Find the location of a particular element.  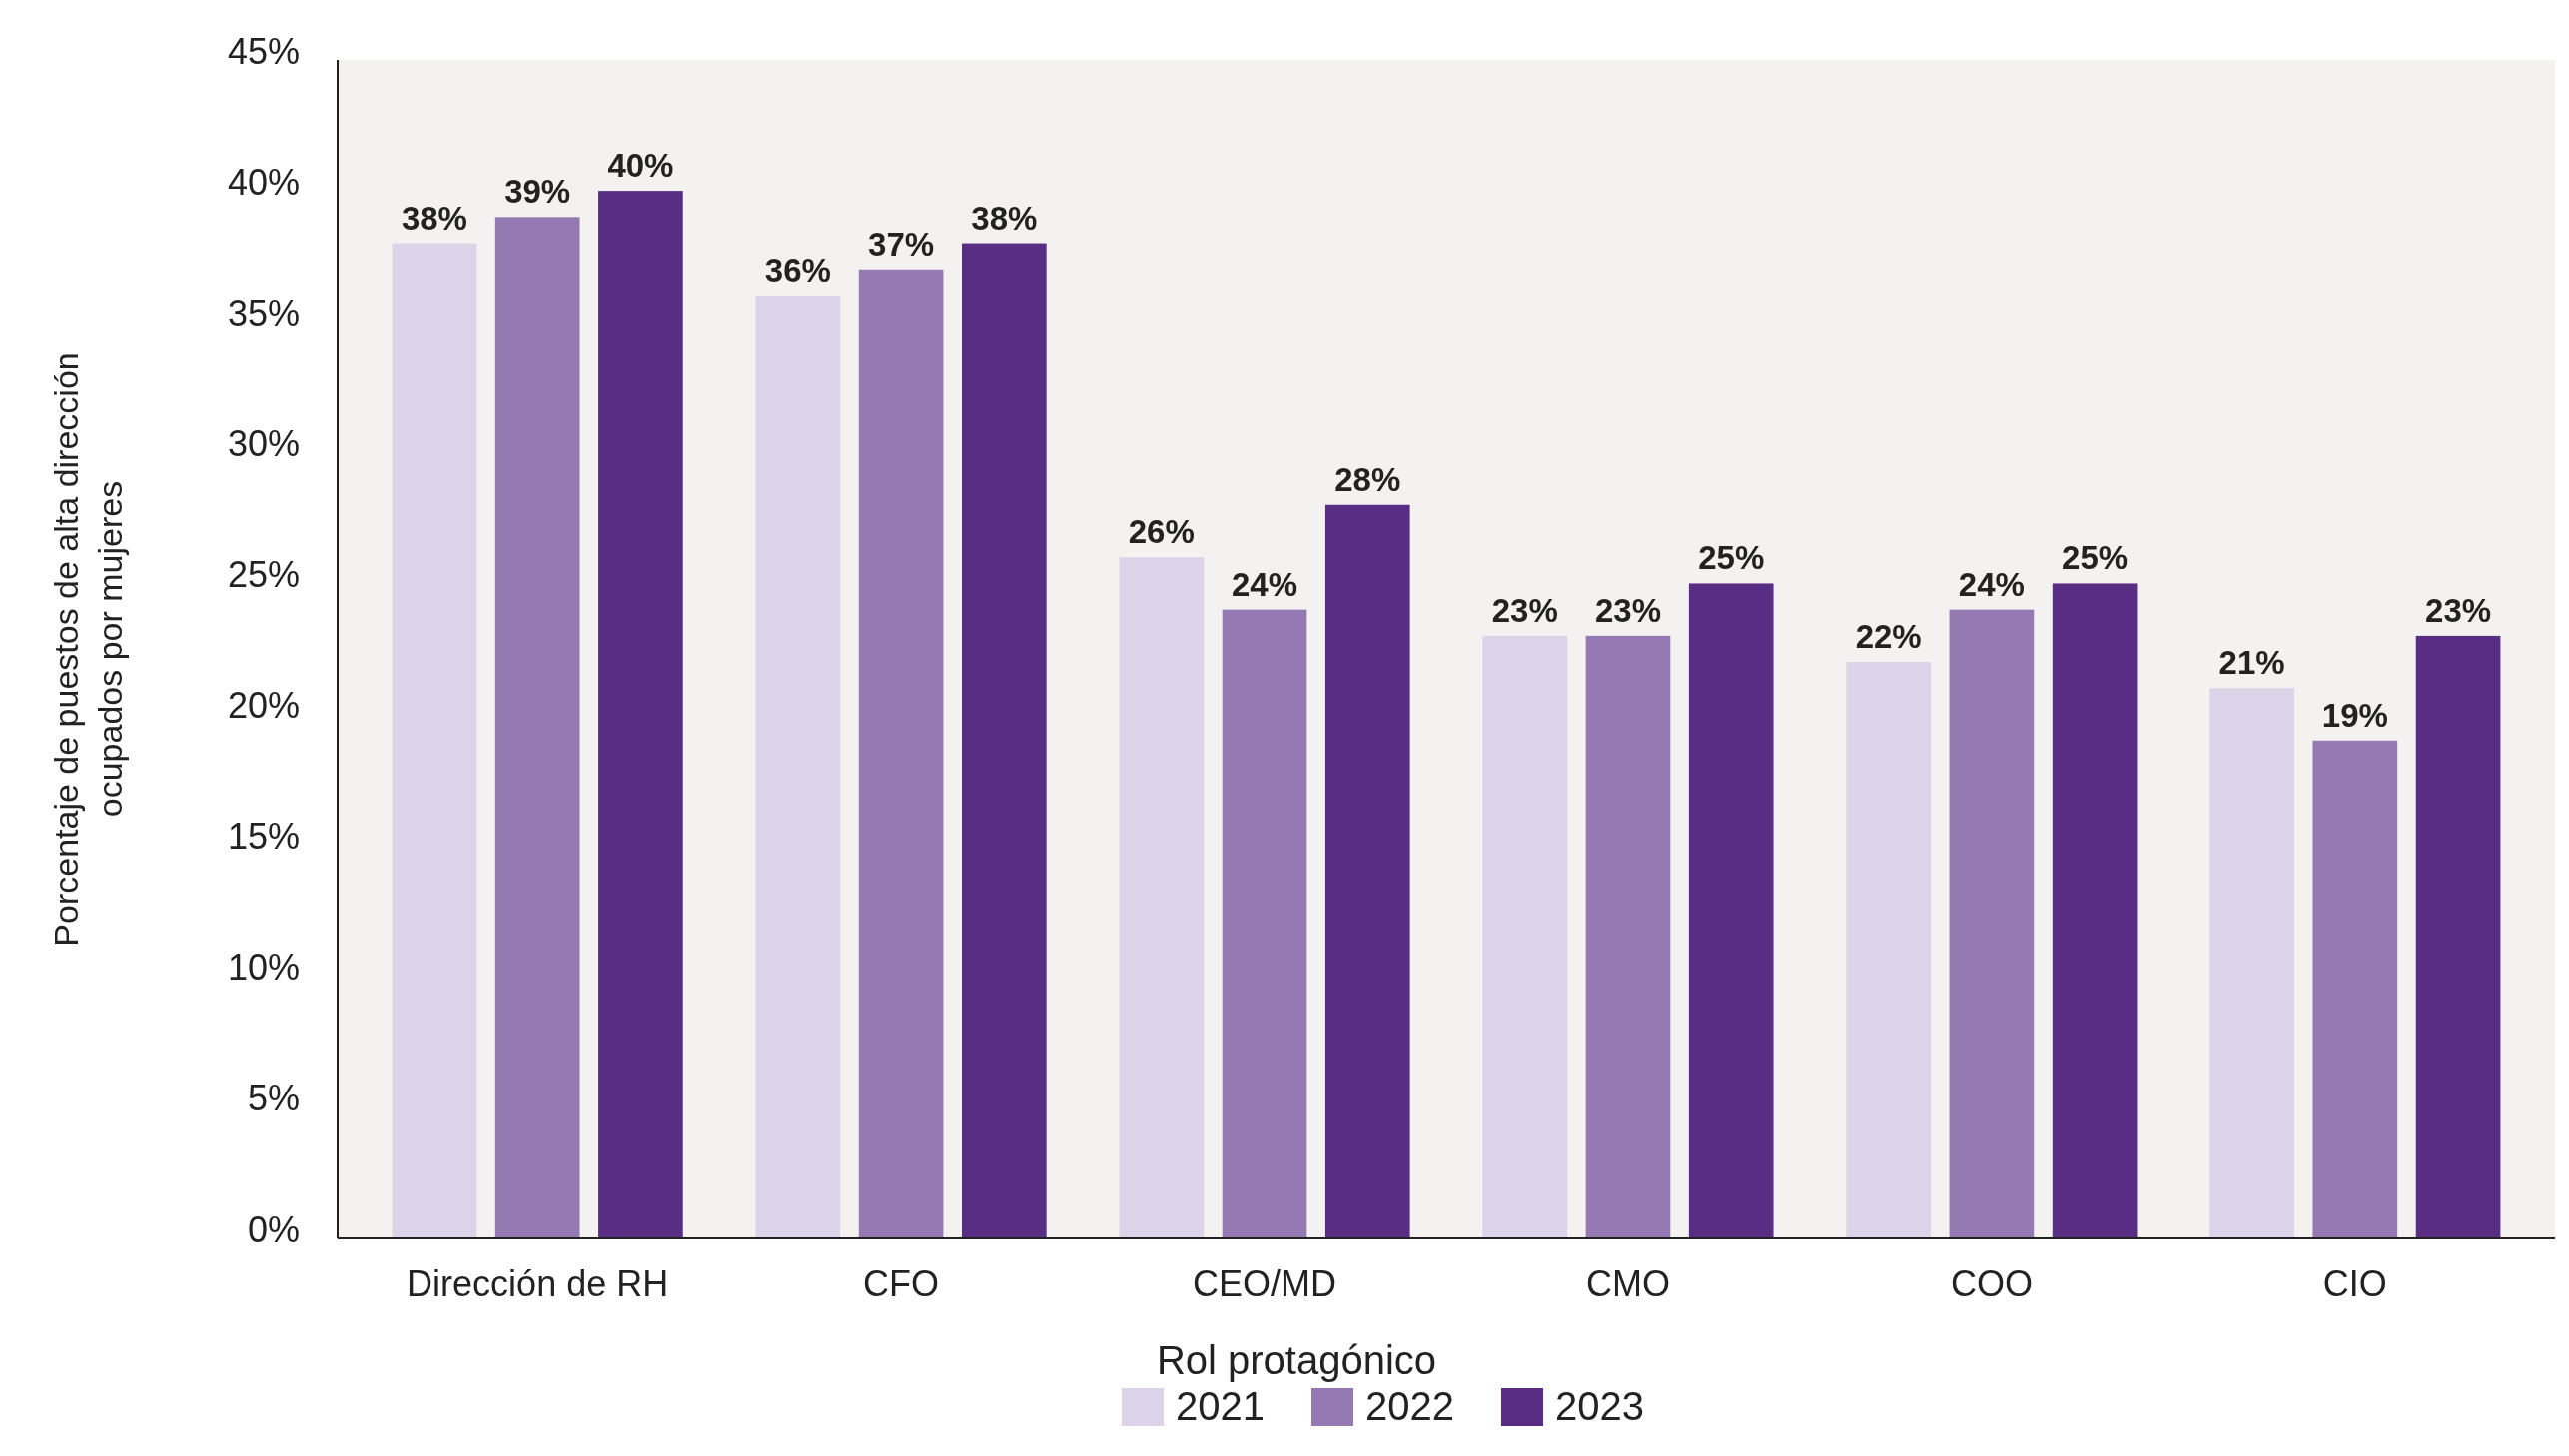

data-label: 39% is located at coordinates (537, 192).